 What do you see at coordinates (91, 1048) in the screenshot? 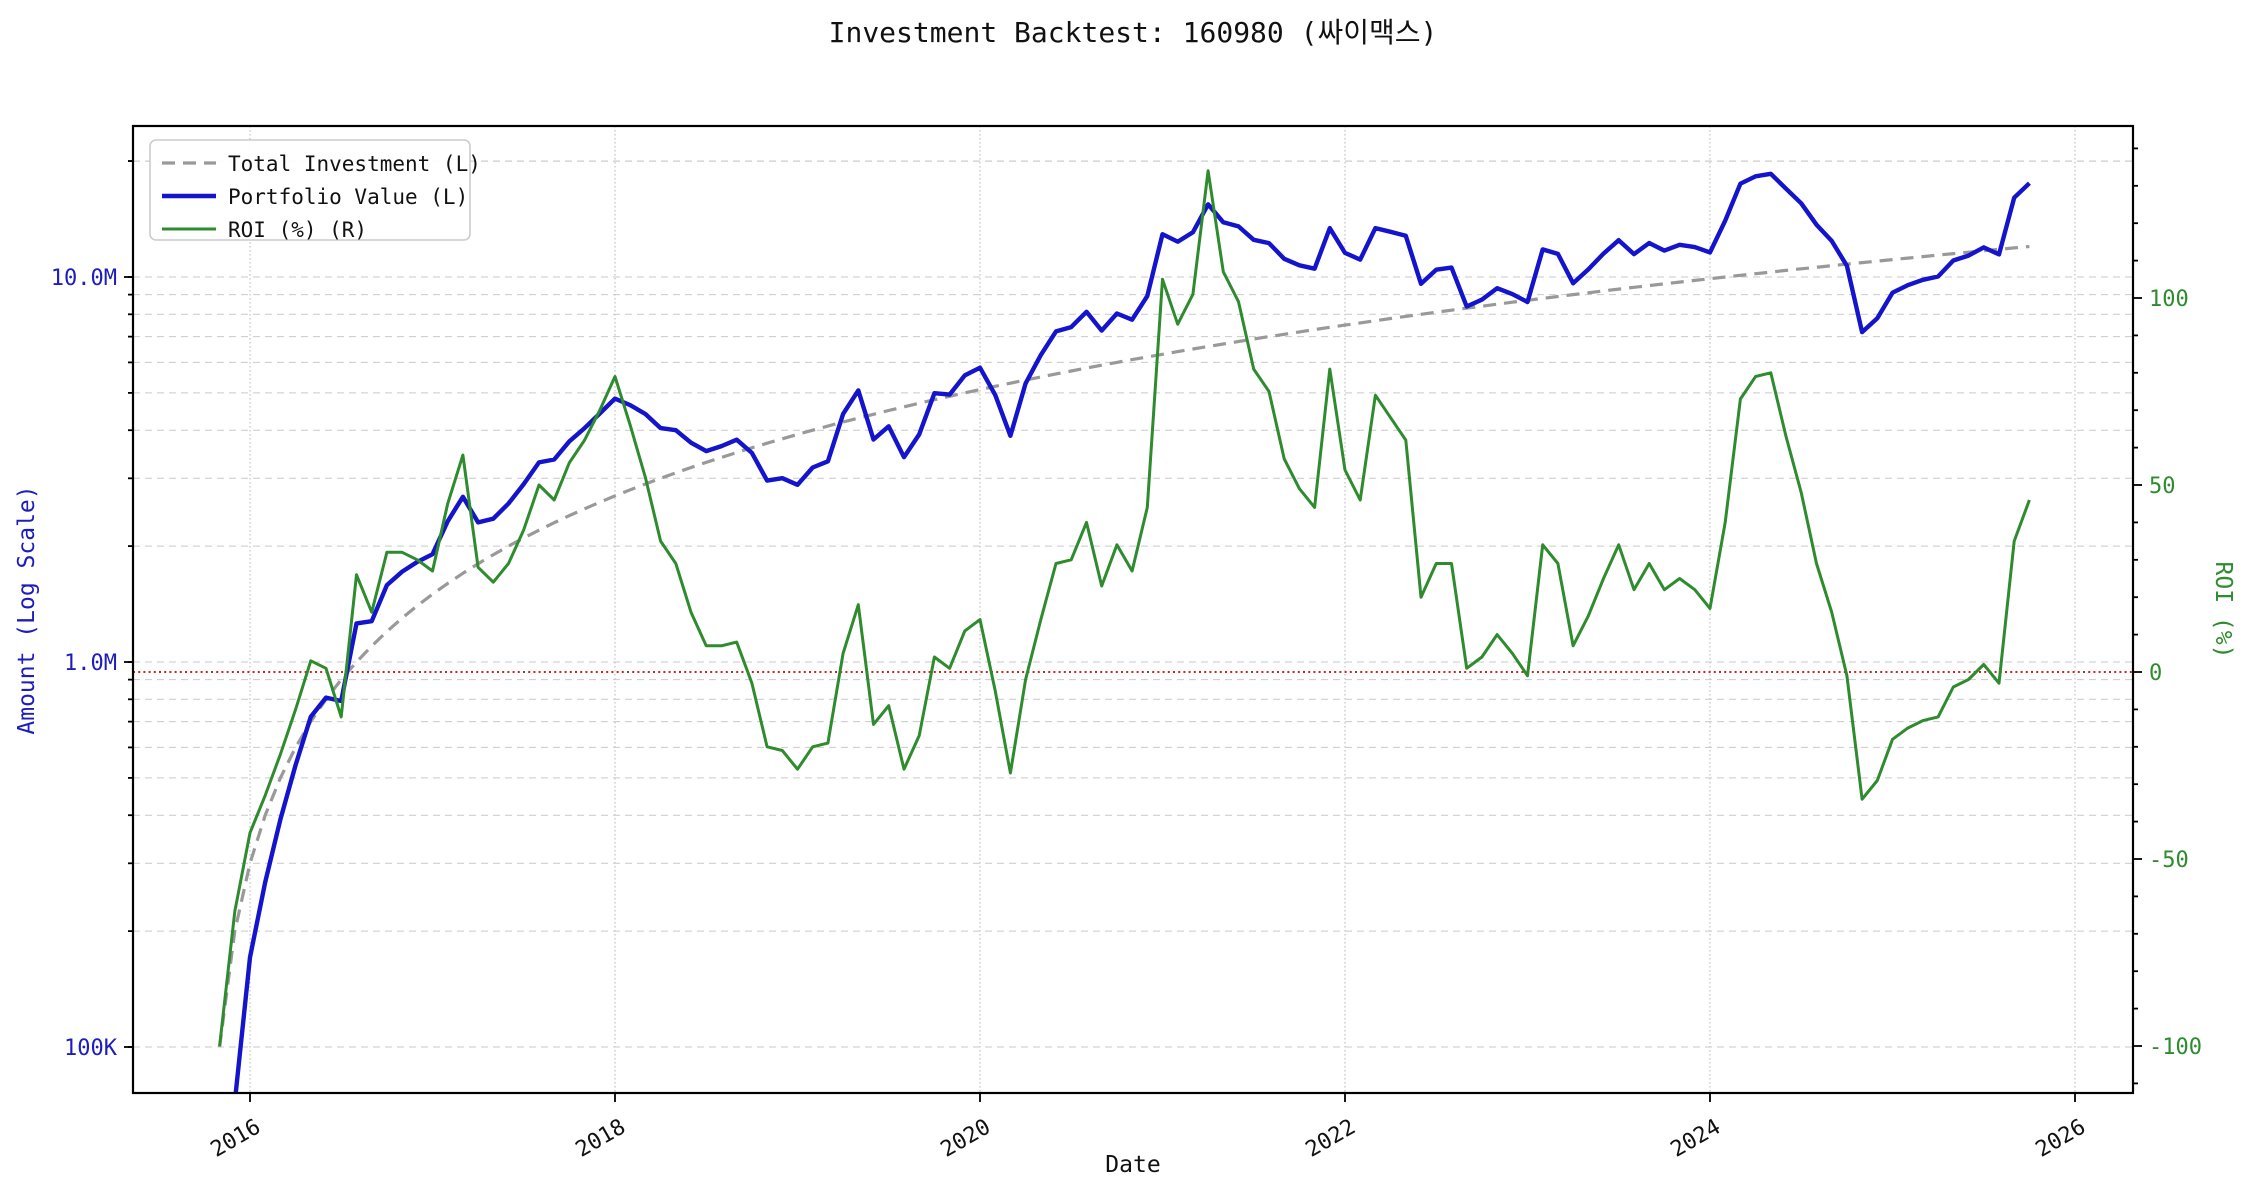
I see `y-left-tick-label: 100K` at bounding box center [91, 1048].